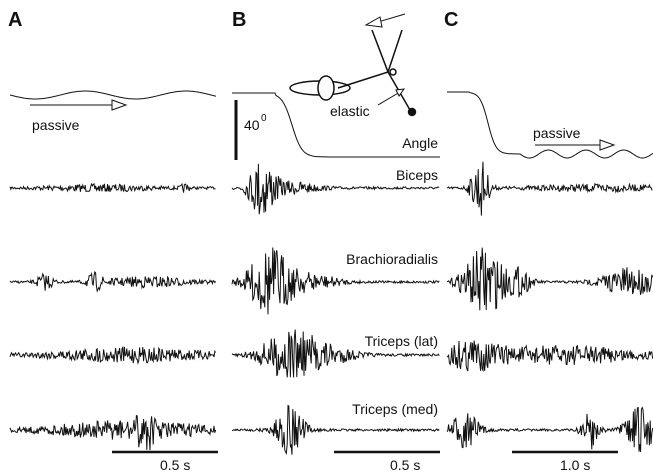  Describe the element at coordinates (252, 125) in the screenshot. I see `angle-scale-label: 40` at that location.